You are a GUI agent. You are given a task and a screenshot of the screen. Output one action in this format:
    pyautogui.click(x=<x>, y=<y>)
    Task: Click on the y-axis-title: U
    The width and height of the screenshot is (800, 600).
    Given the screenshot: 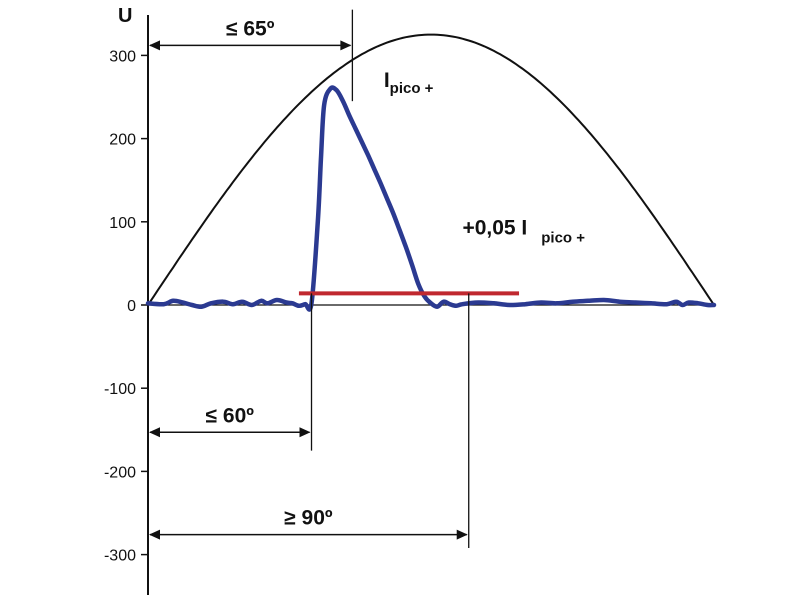 What is the action you would take?
    pyautogui.click(x=125, y=16)
    